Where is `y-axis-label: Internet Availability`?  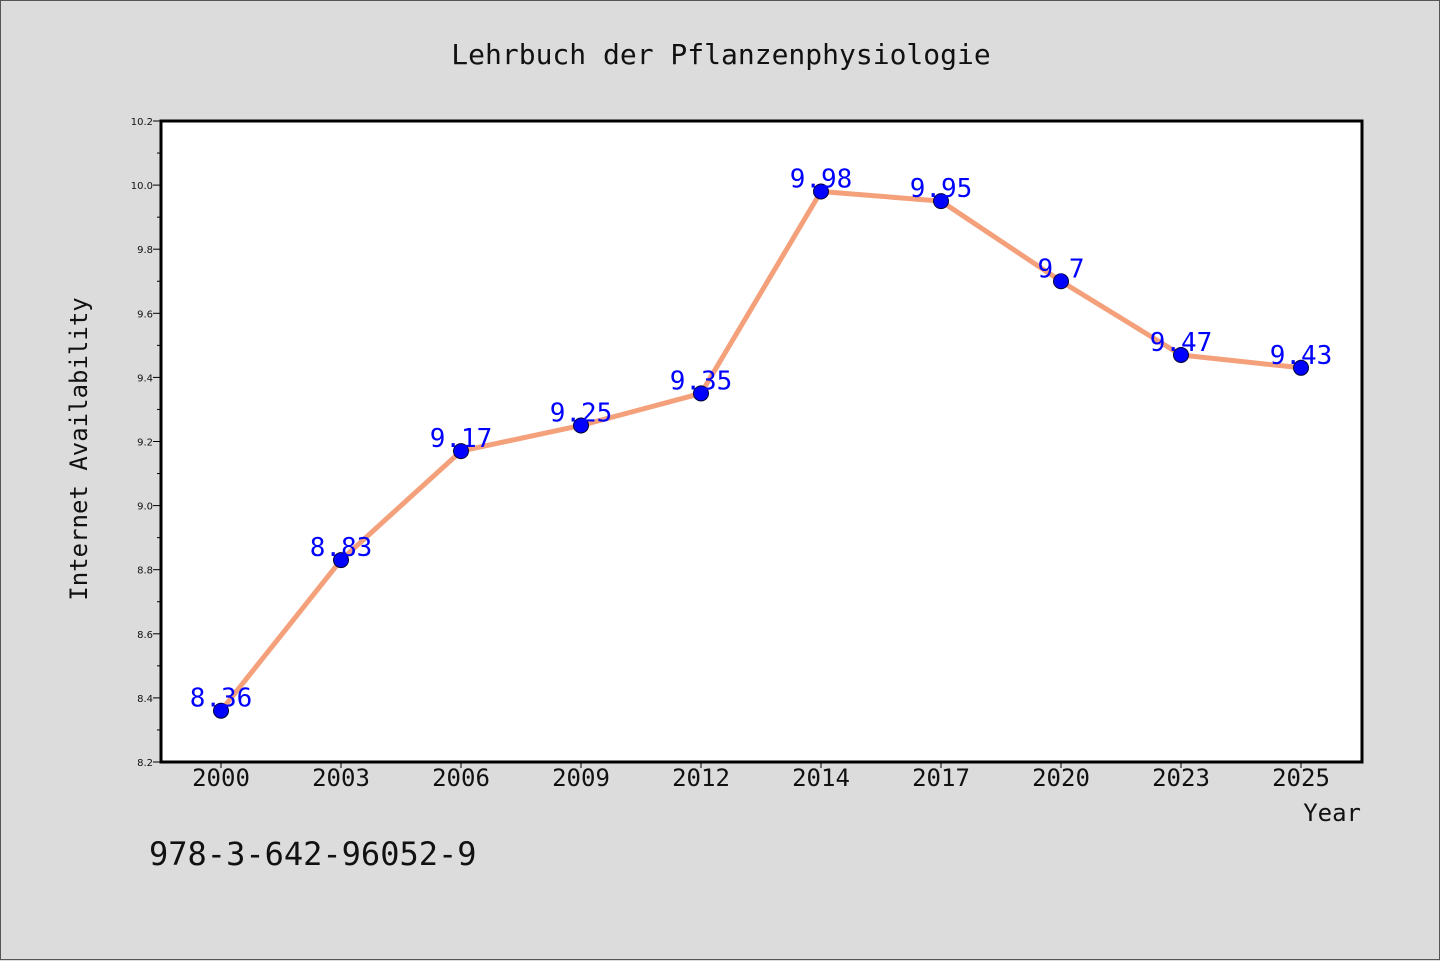 y-axis-label: Internet Availability is located at coordinates (79, 448).